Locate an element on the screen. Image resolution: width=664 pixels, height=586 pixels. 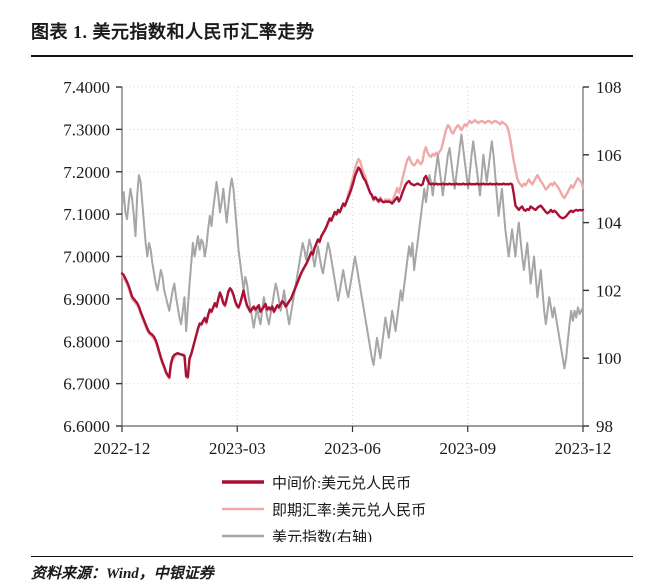
x-tick-label: 2023-12 is located at coordinates (583, 448).